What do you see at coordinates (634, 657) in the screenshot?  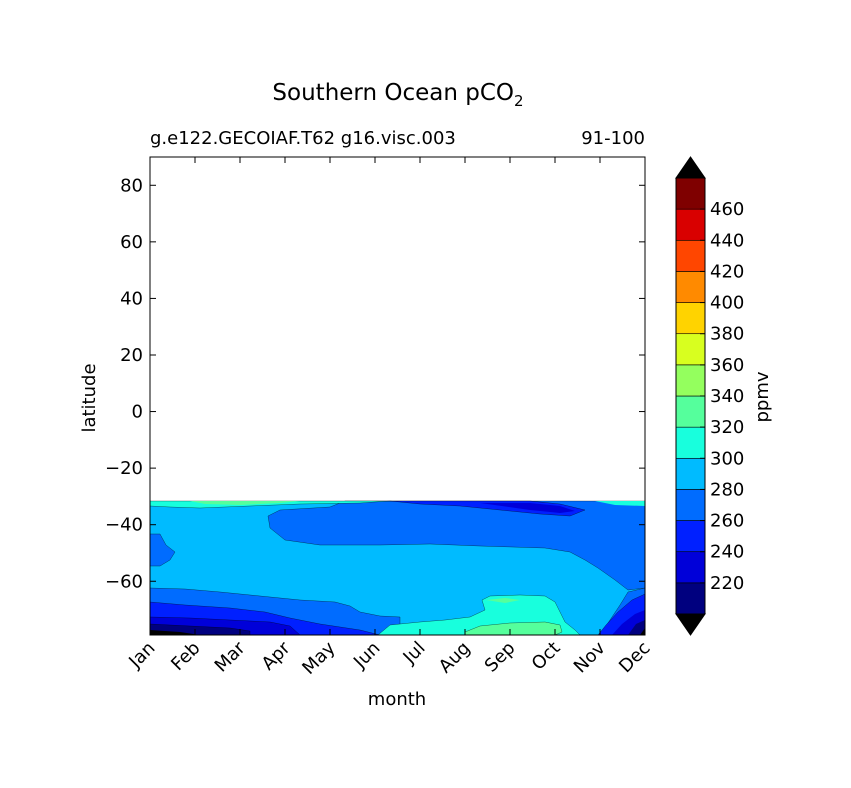 I see `x-tick-label-dec: Dec` at bounding box center [634, 657].